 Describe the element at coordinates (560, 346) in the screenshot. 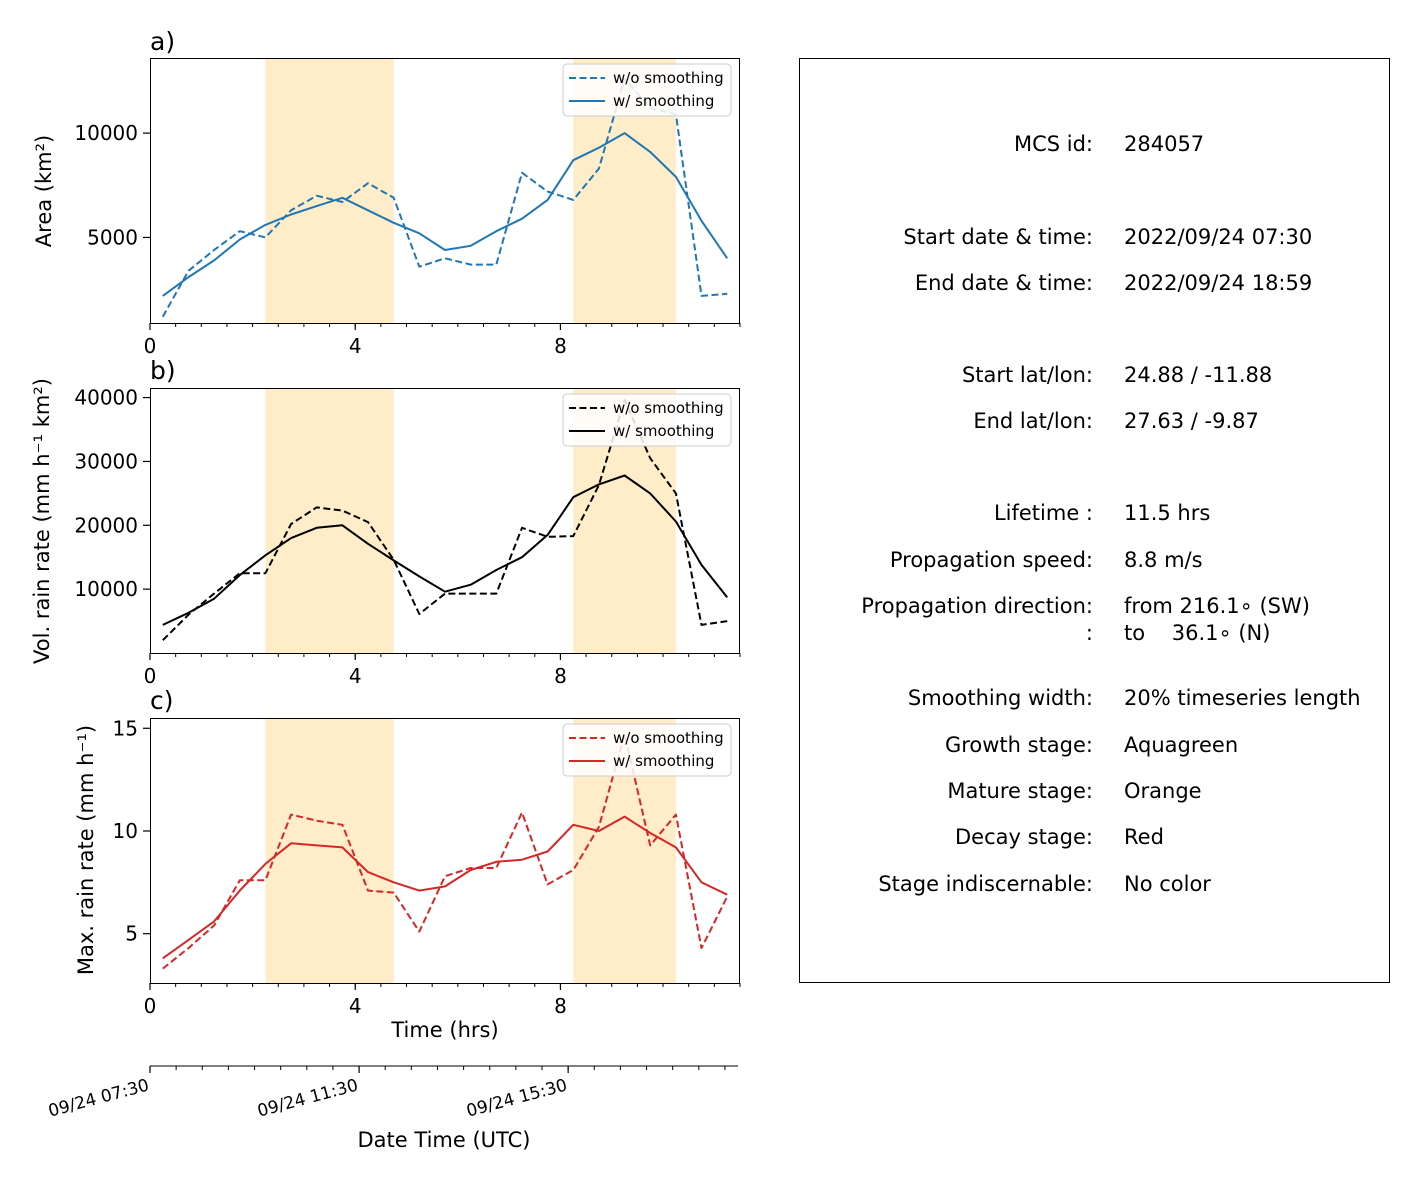

I see `panel-a-x-tick-label: 8` at that location.